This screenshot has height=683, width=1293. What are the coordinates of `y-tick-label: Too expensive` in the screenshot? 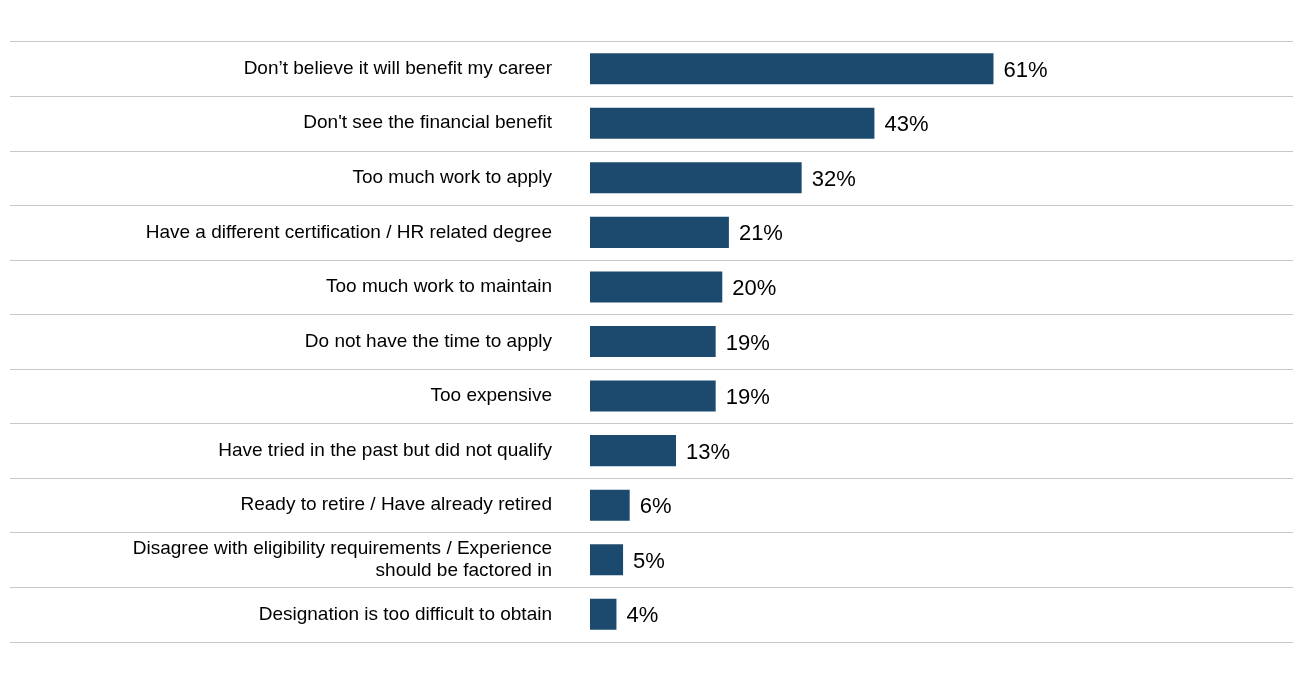 It's located at (491, 395).